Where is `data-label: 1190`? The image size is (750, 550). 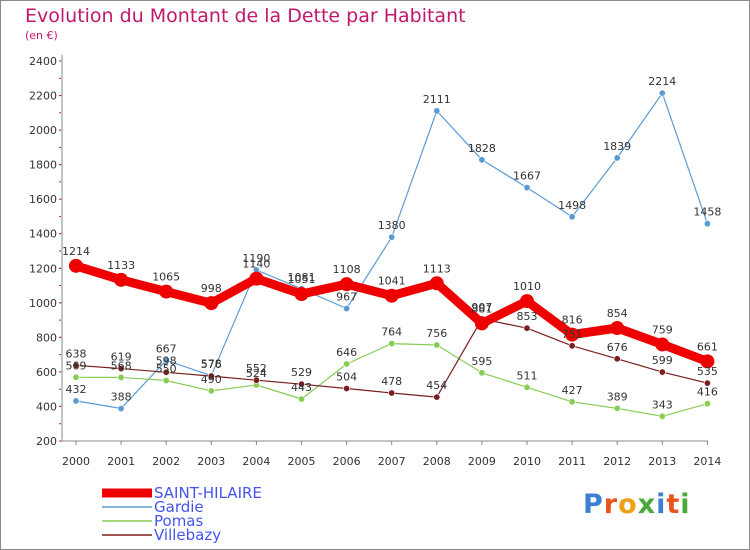 data-label: 1190 is located at coordinates (256, 258).